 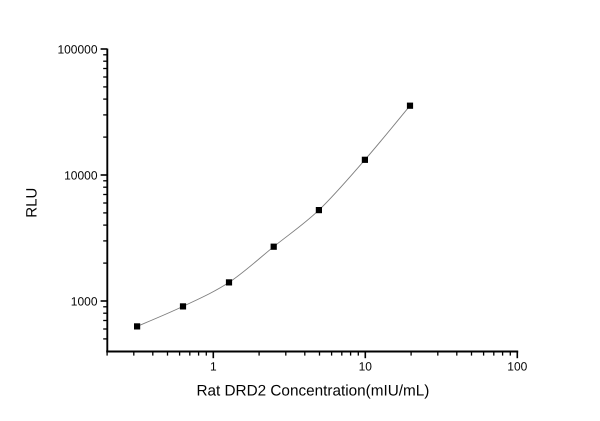 What do you see at coordinates (312, 391) in the screenshot?
I see `svg-text: Rat DRD2 Concentration(mIU/mL)` at bounding box center [312, 391].